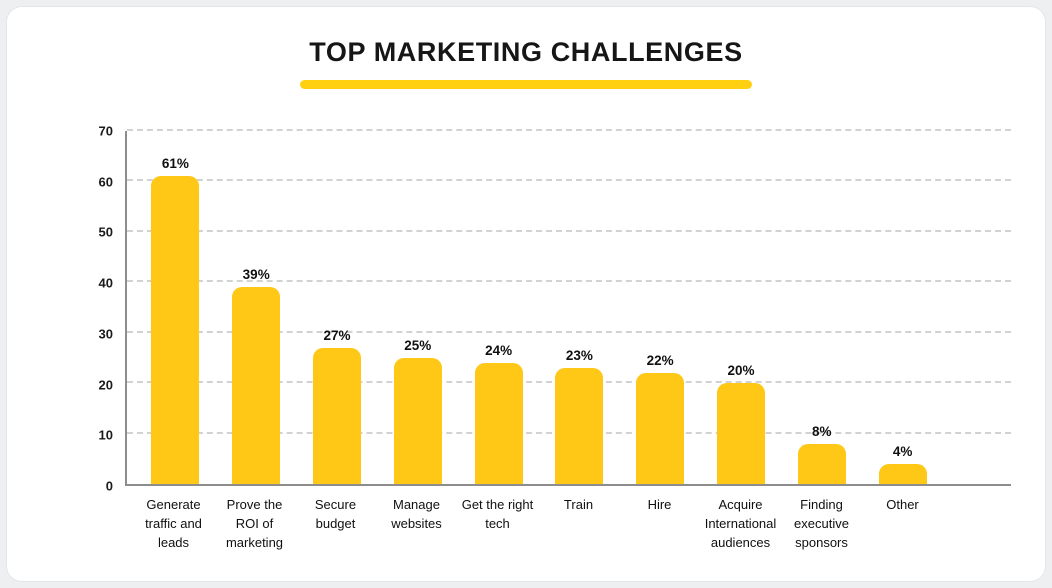 This screenshot has width=1052, height=588. What do you see at coordinates (660, 361) in the screenshot?
I see `bar-value-label: 22%` at bounding box center [660, 361].